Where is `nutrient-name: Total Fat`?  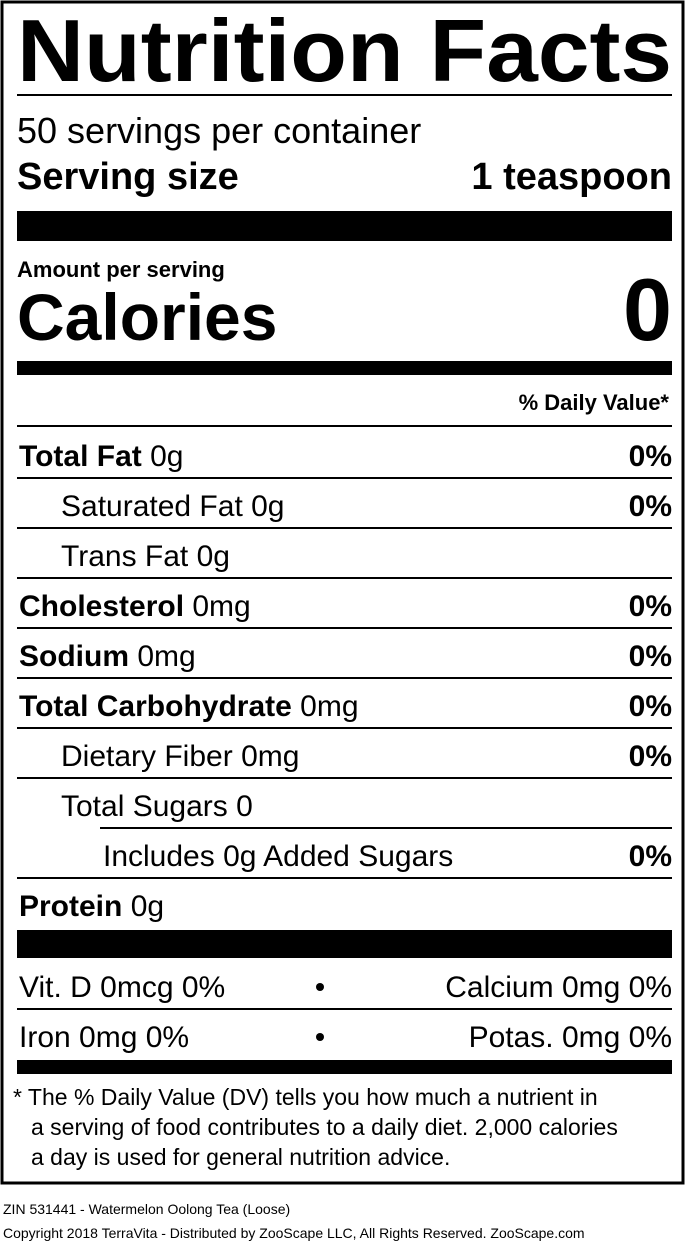 nutrient-name: Total Fat is located at coordinates (80, 456).